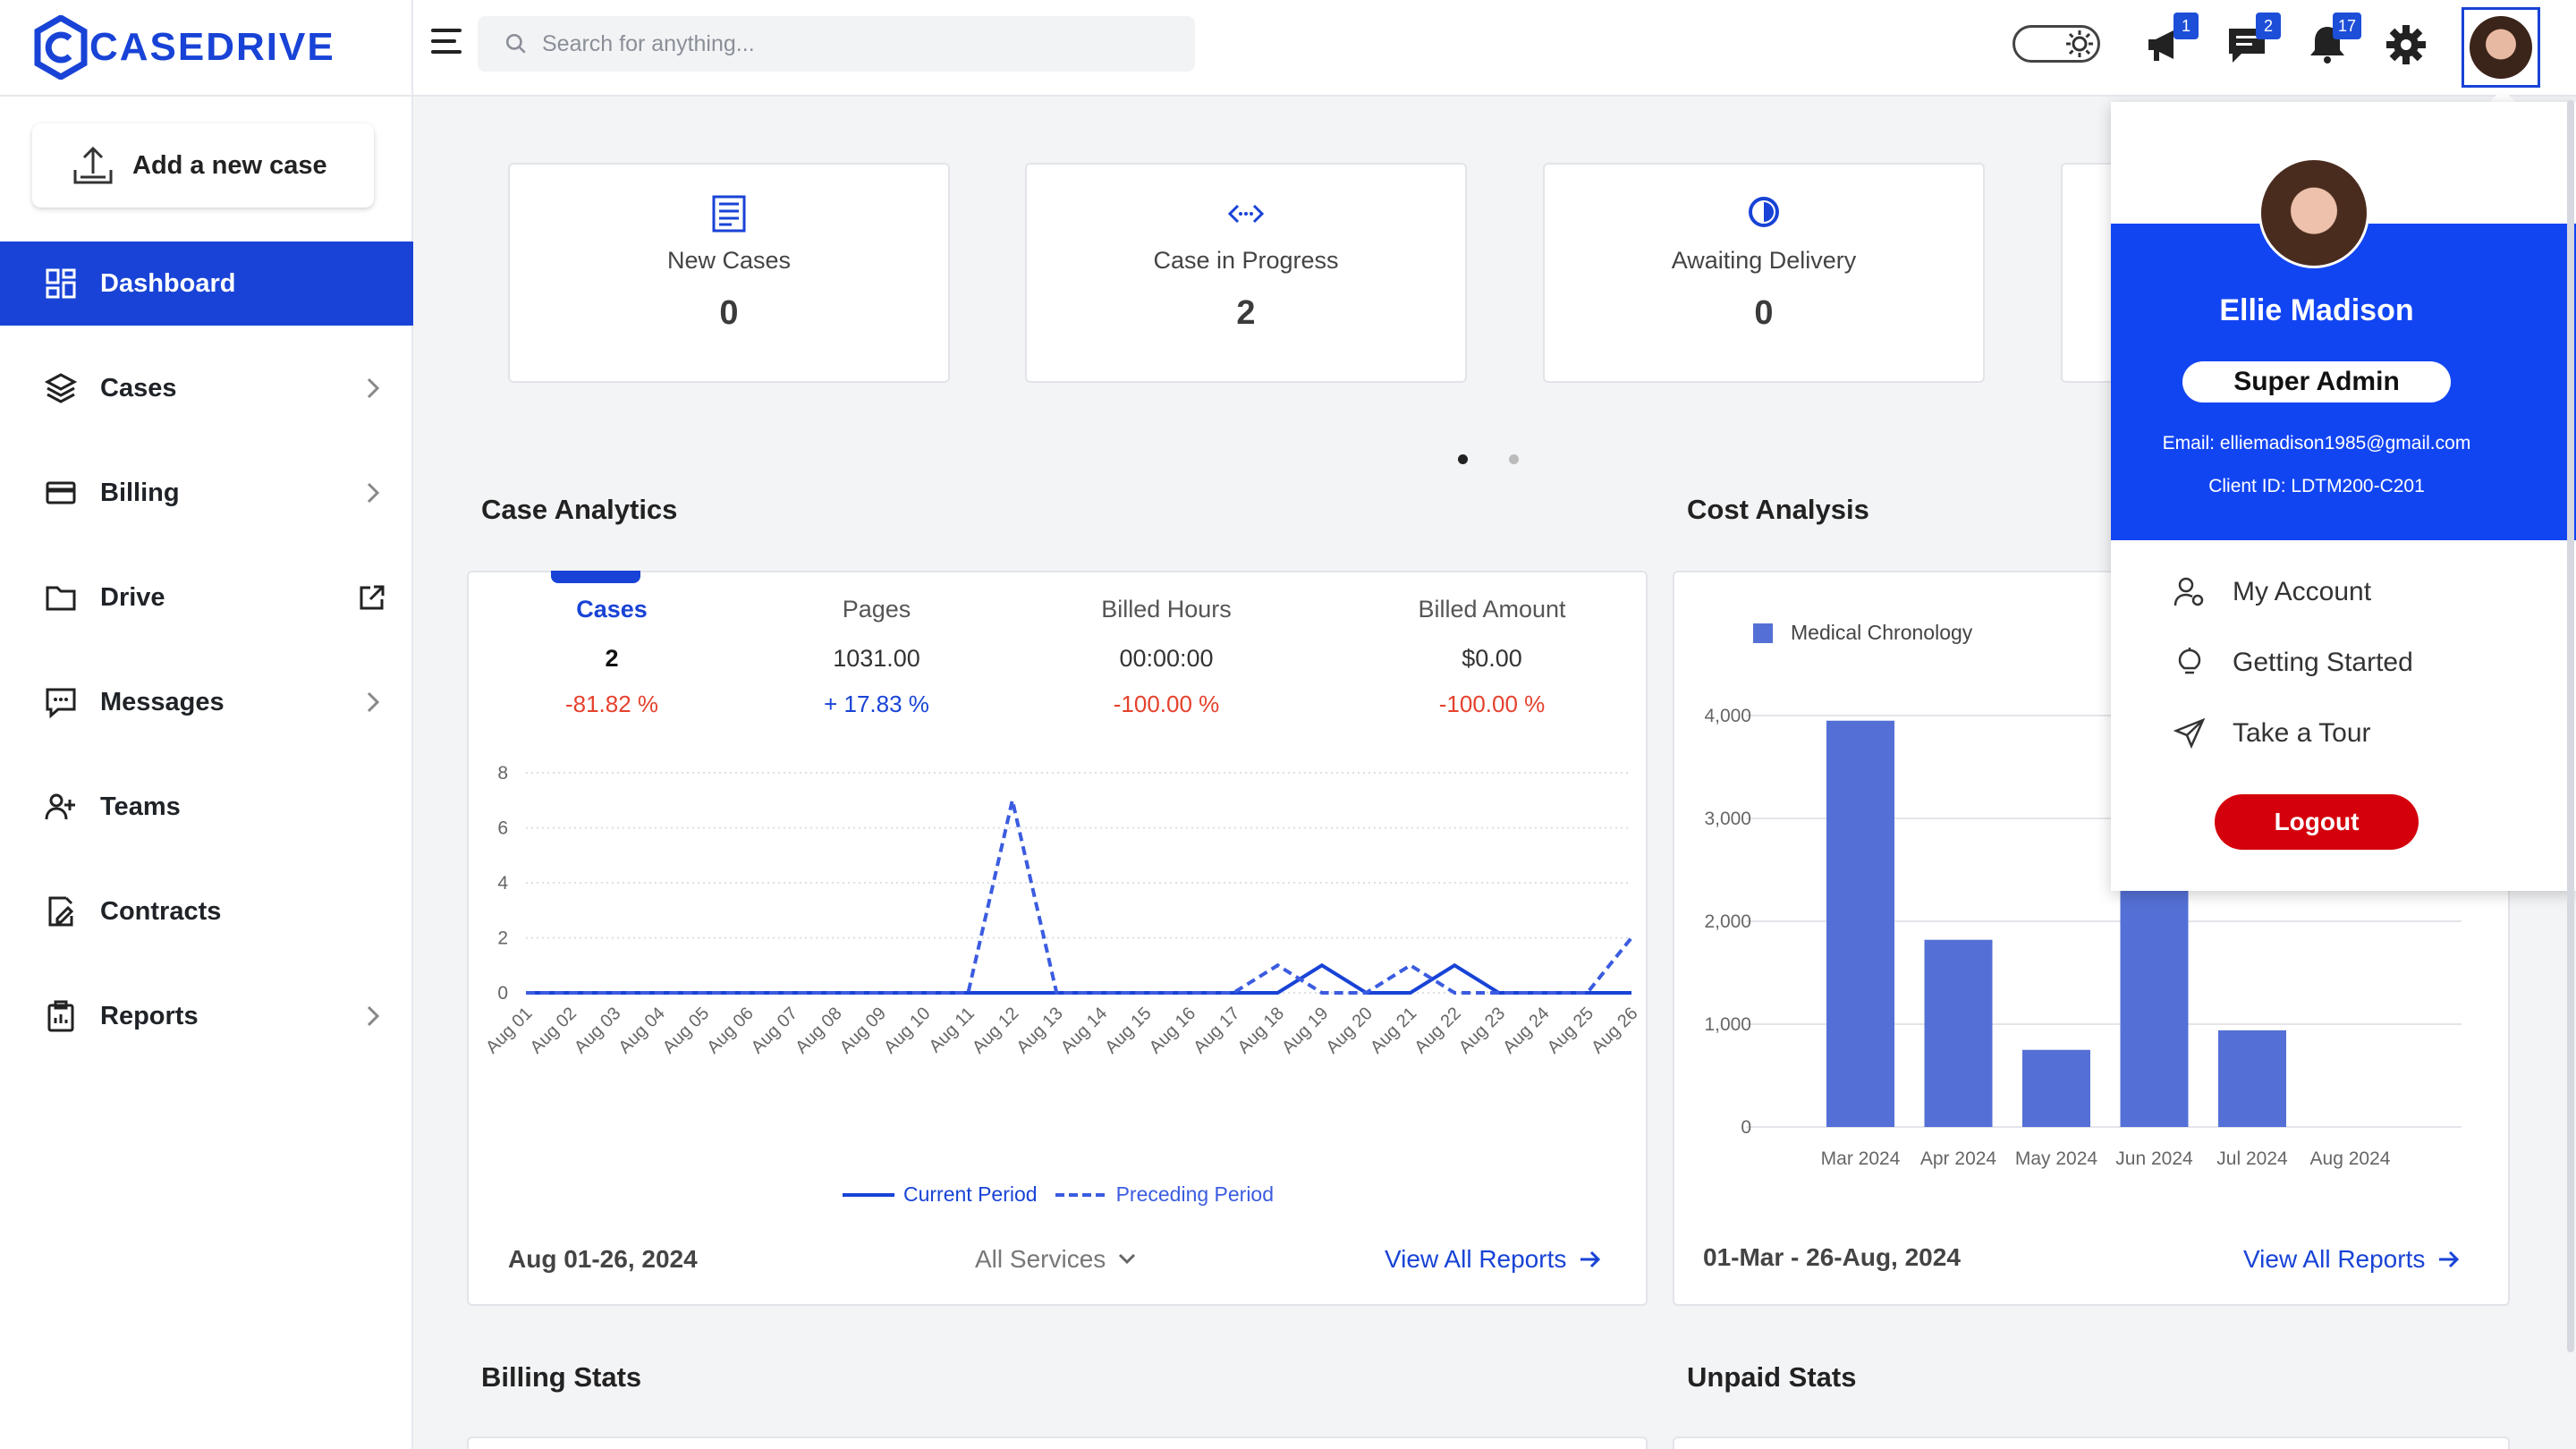 The height and width of the screenshot is (1449, 2576). What do you see at coordinates (1246, 273) in the screenshot?
I see `stat-card-case-in-progress: Case in Progress 2` at bounding box center [1246, 273].